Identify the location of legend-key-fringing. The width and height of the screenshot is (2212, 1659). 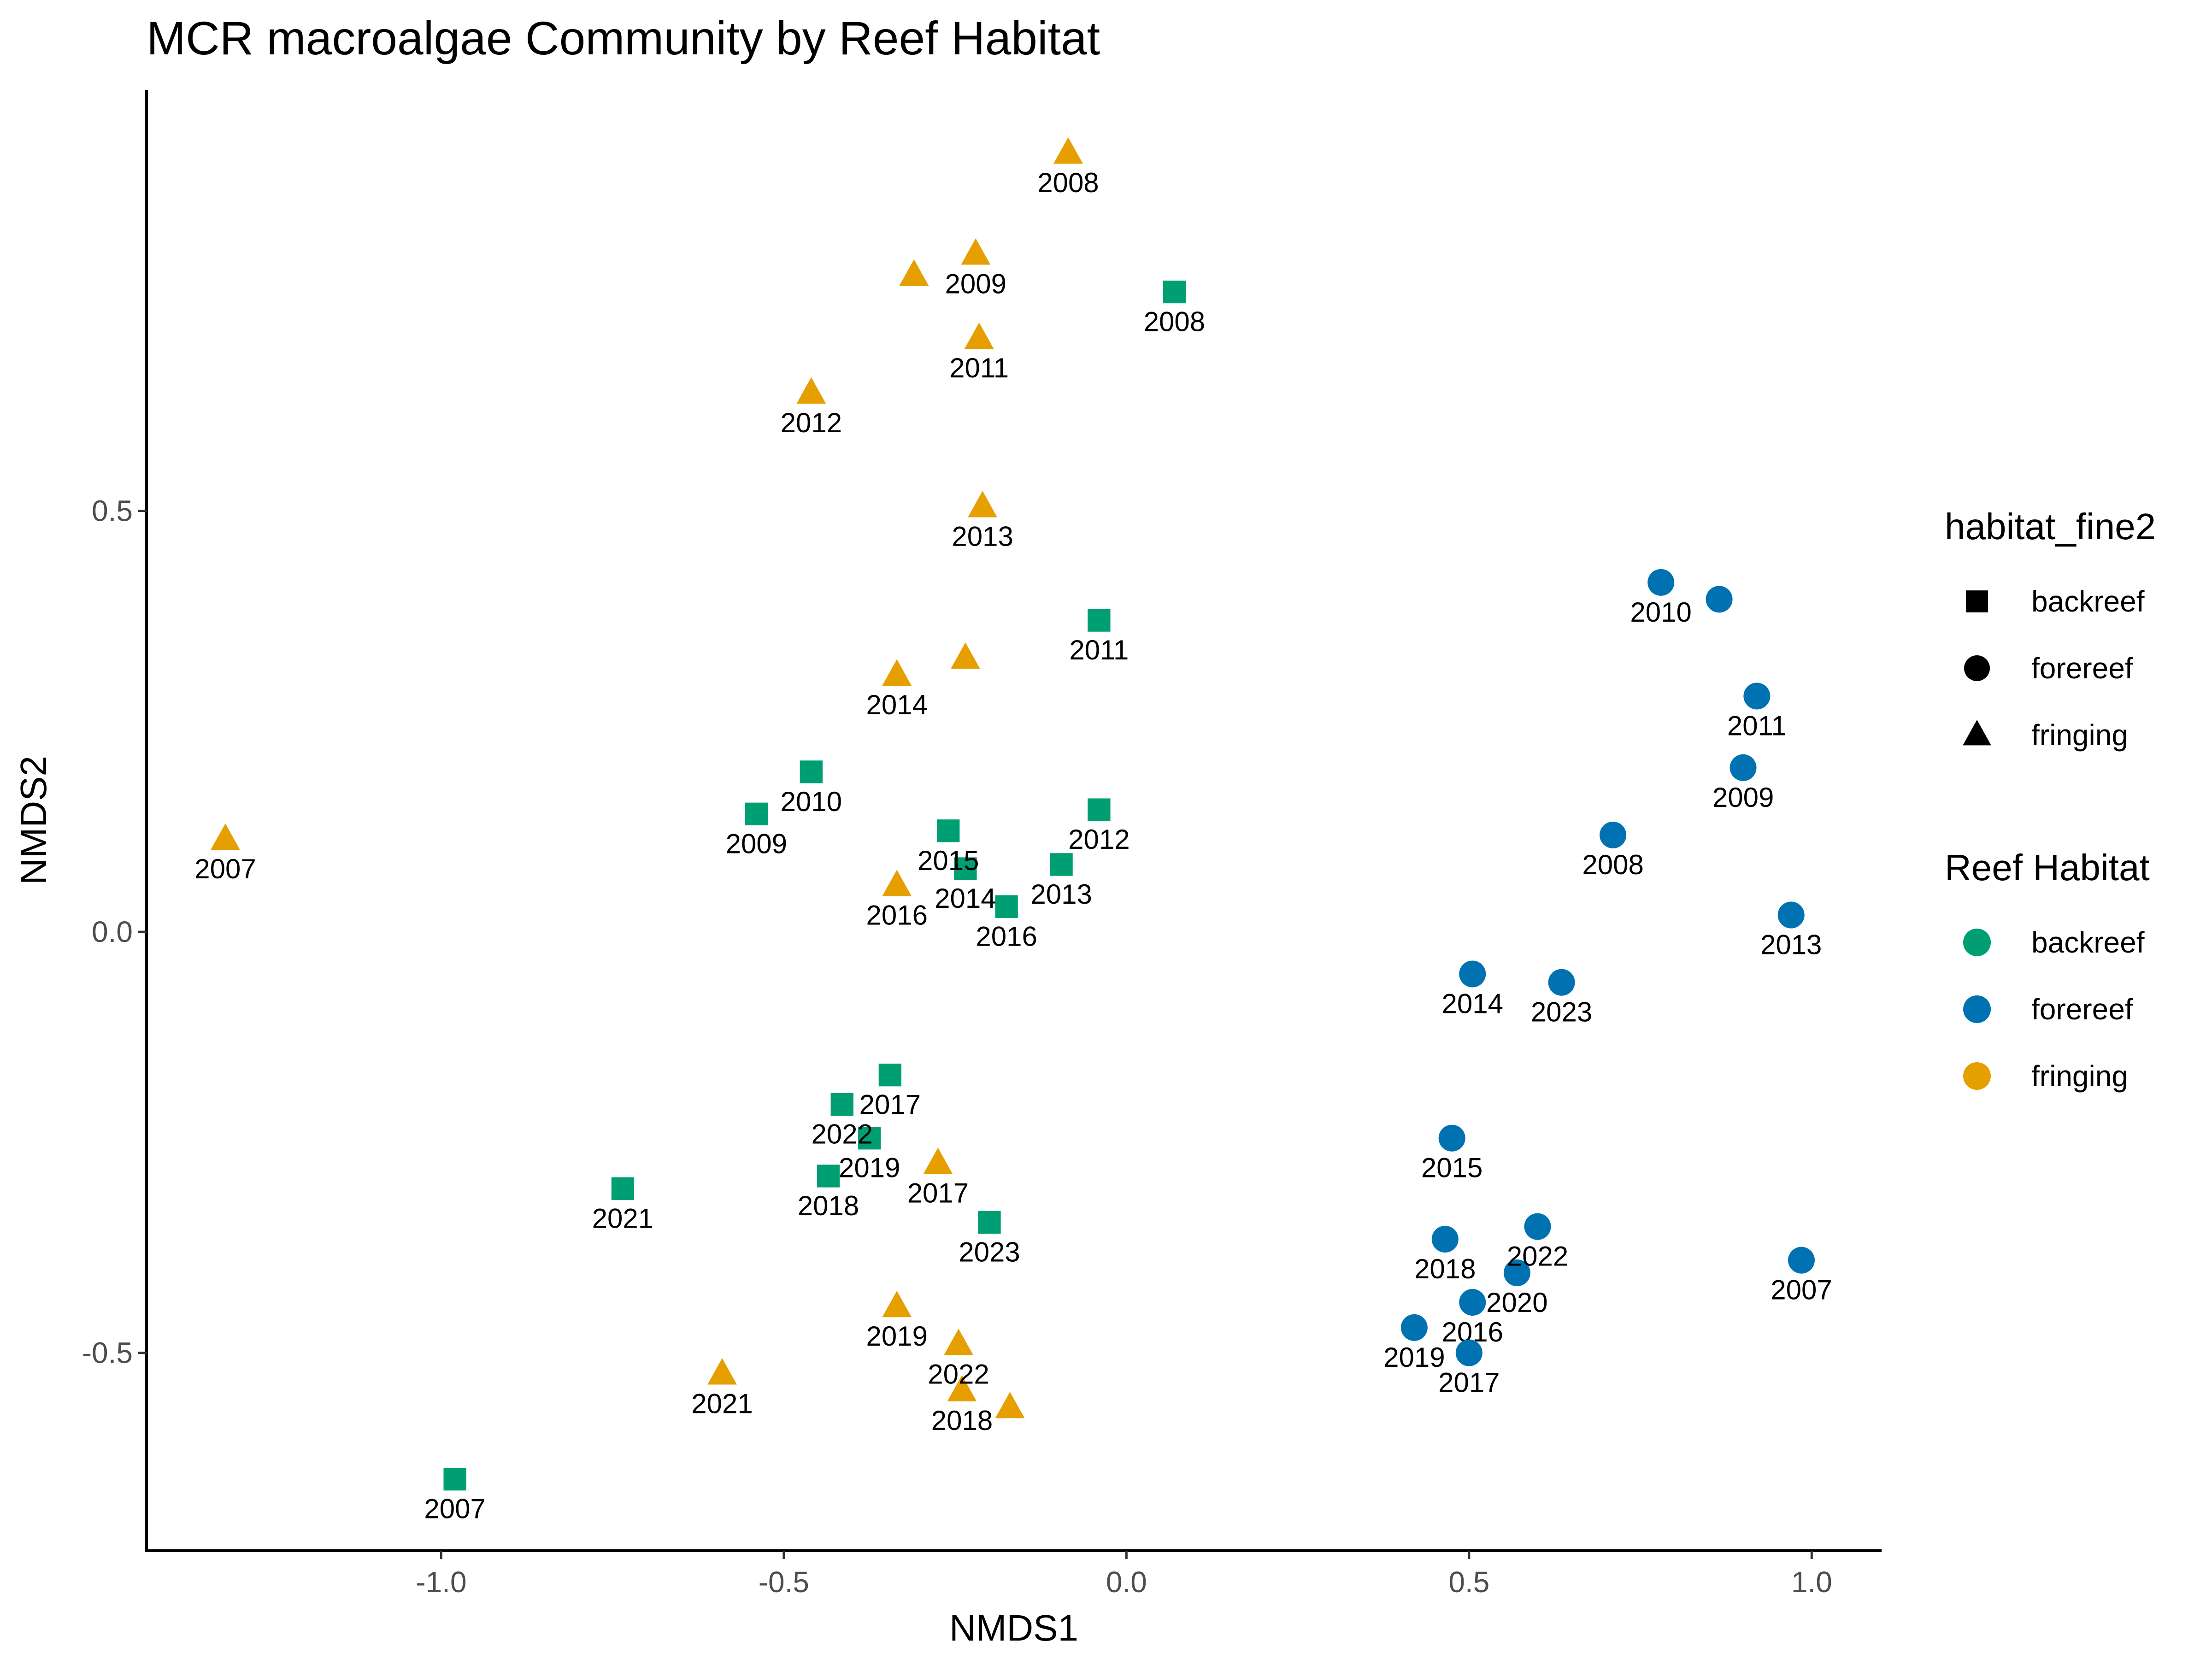
(1977, 1076).